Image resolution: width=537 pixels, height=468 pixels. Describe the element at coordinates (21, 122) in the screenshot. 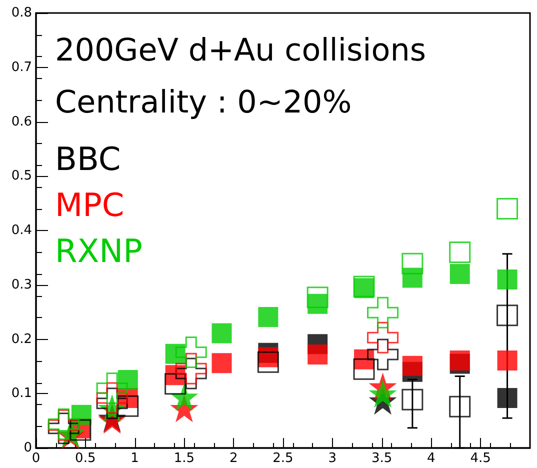

I see `y-tick-label: 0.6` at that location.